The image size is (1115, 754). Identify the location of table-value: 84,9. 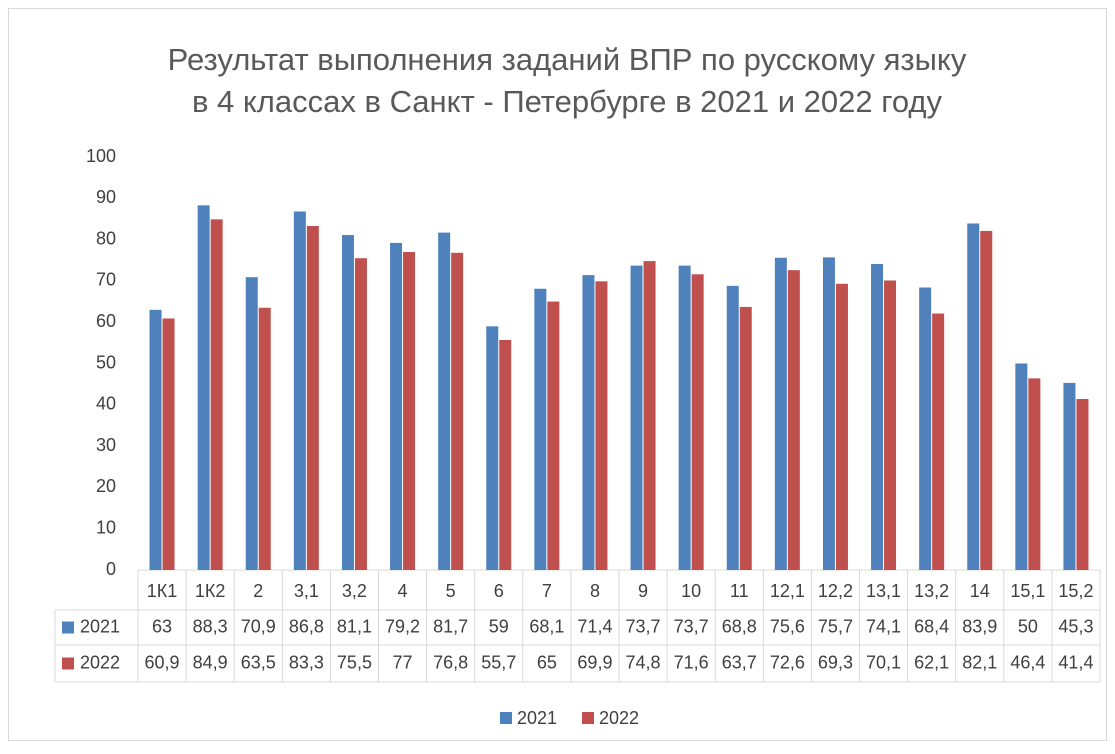
(210, 662).